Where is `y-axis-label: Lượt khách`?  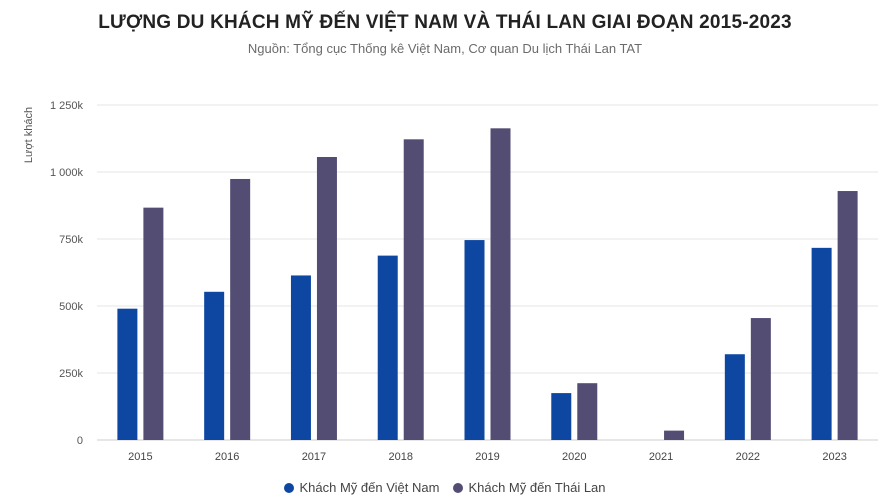 y-axis-label: Lượt khách is located at coordinates (29, 135).